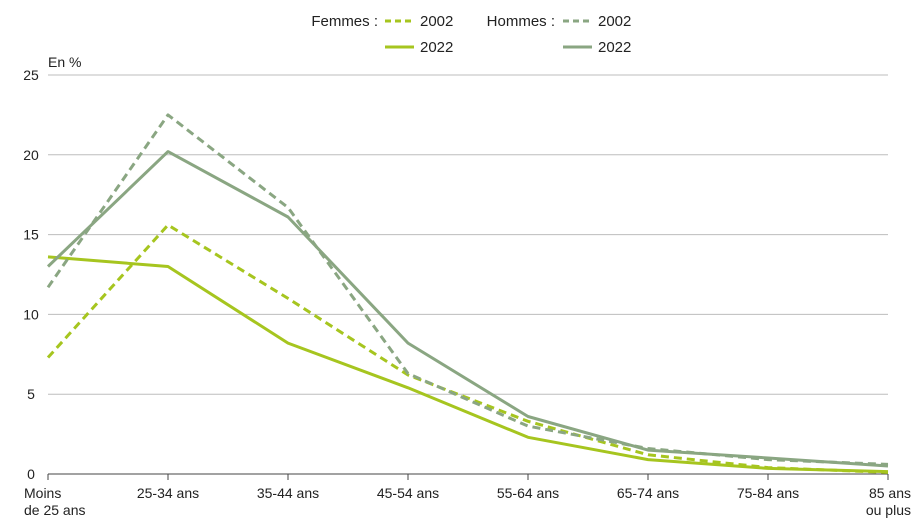 Image resolution: width=915 pixels, height=523 pixels. What do you see at coordinates (890, 493) in the screenshot?
I see `x-tick-label-line: 85 ans` at bounding box center [890, 493].